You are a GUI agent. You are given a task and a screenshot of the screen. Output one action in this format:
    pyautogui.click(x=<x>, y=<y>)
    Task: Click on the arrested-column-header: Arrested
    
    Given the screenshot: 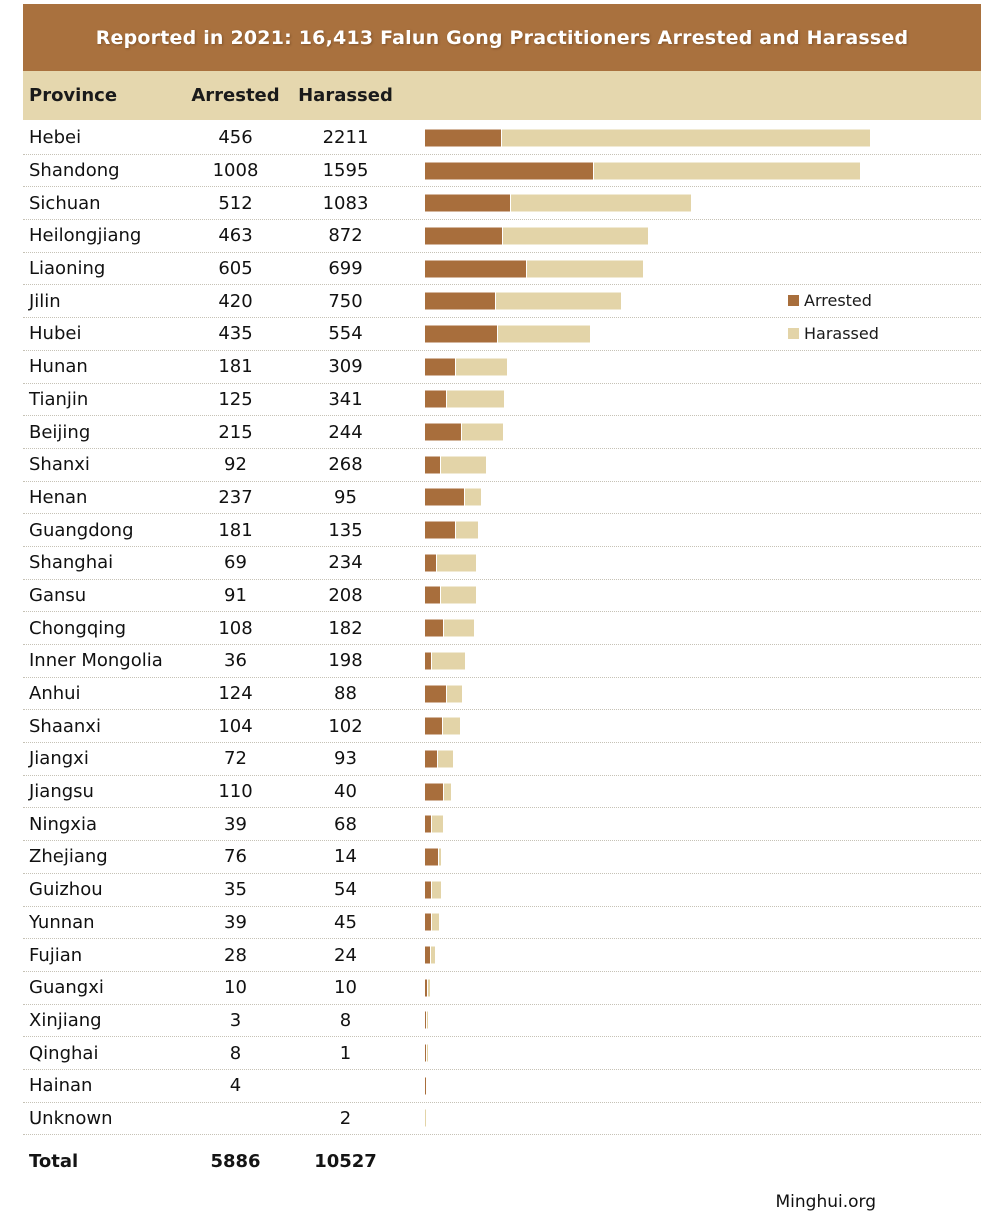 What is the action you would take?
    pyautogui.click(x=235, y=95)
    